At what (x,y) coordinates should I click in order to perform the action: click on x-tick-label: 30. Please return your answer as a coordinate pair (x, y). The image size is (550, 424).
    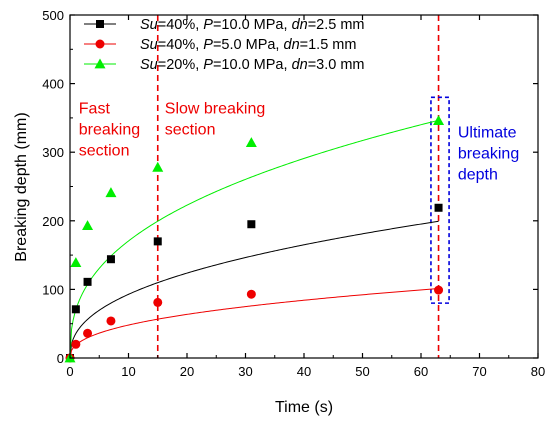
    Looking at the image, I should click on (245, 371).